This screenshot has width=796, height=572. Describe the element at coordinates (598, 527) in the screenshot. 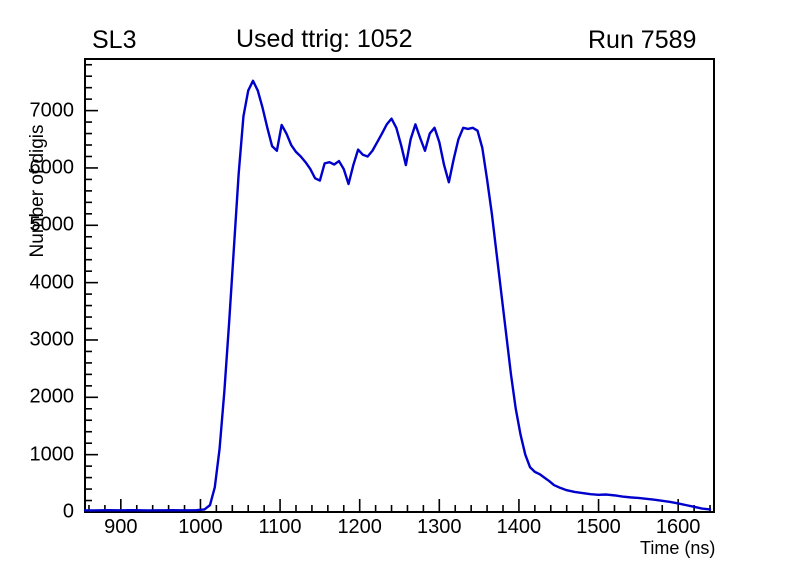

I see `x-tick-label: 1500` at that location.